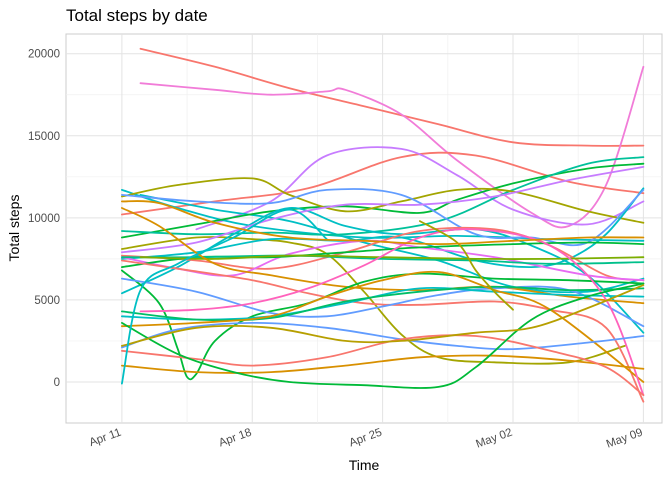 The image size is (672, 480). I want to click on y-tick-label: 20000, so click(44, 55).